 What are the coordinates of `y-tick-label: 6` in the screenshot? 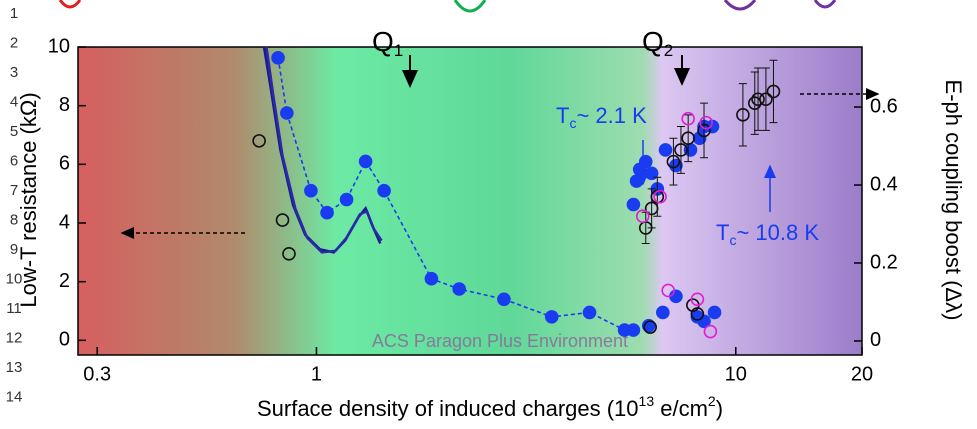 It's located at (64, 164).